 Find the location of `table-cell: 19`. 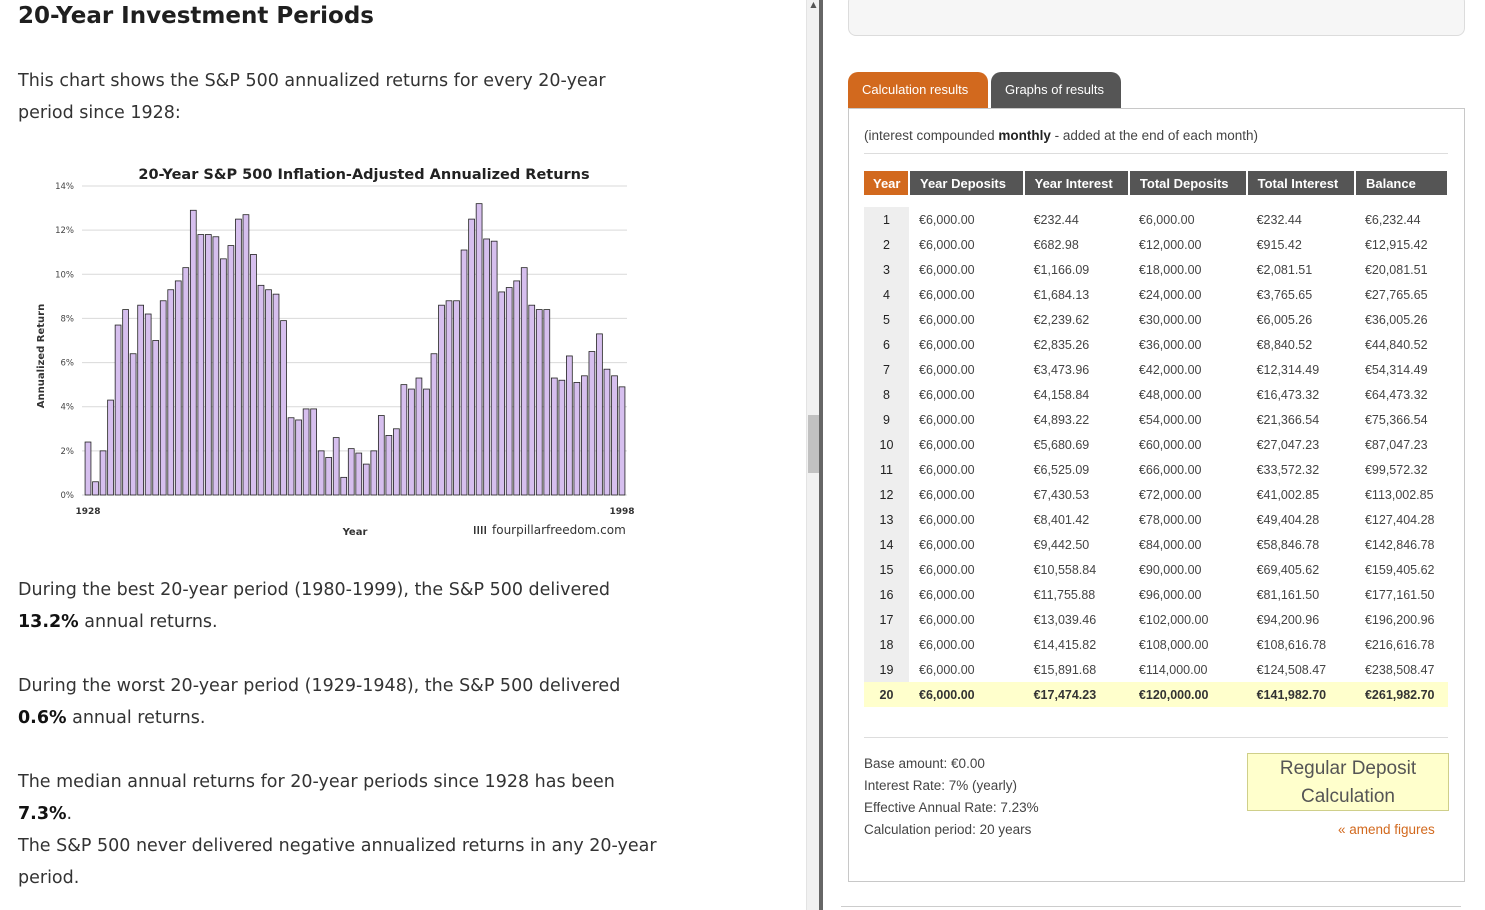

table-cell: 19 is located at coordinates (886, 669).